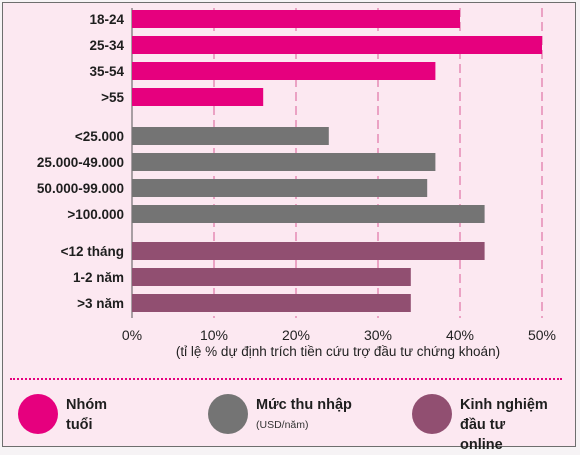  What do you see at coordinates (304, 405) in the screenshot?
I see `legend-label-income: Mức thu nhập` at bounding box center [304, 405].